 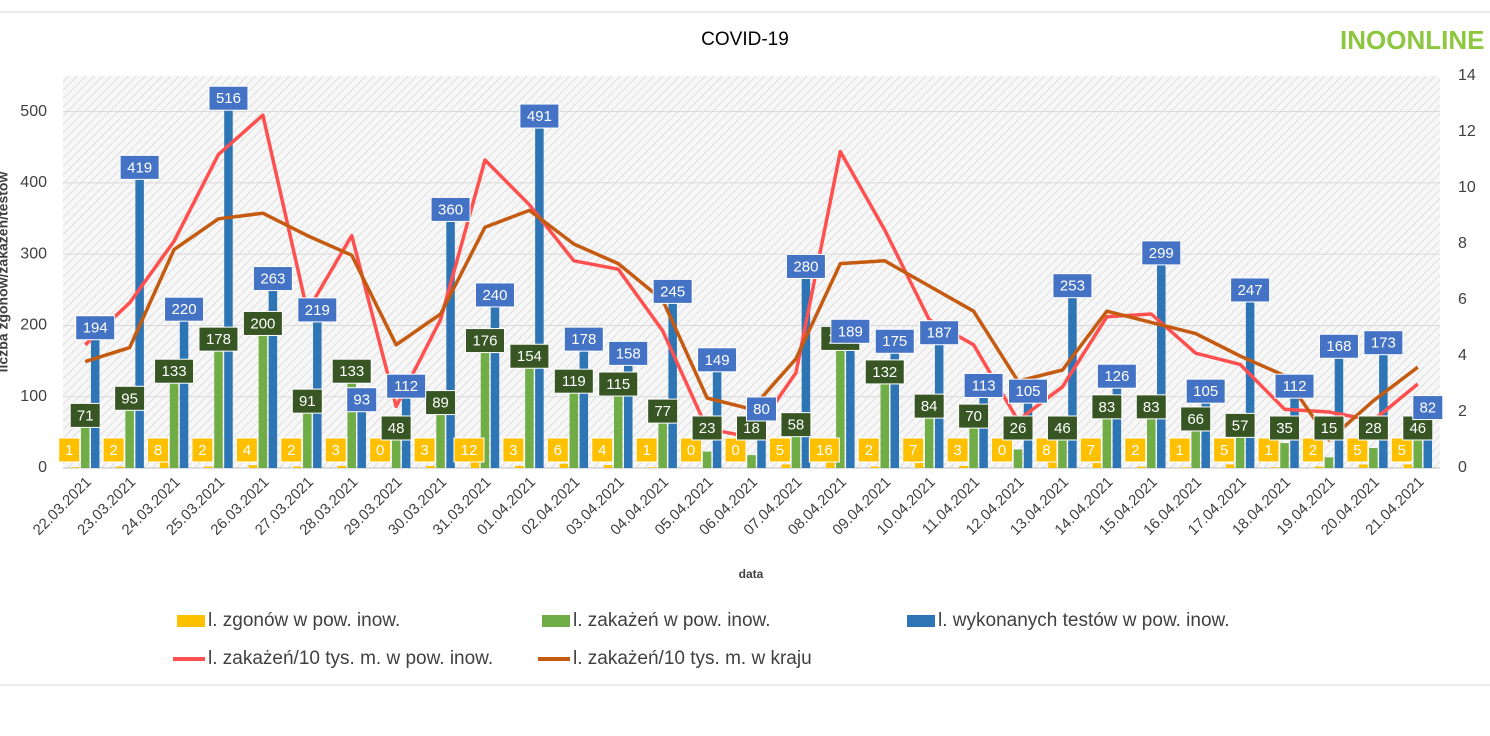 I want to click on data-label-text: 178, so click(x=583, y=339).